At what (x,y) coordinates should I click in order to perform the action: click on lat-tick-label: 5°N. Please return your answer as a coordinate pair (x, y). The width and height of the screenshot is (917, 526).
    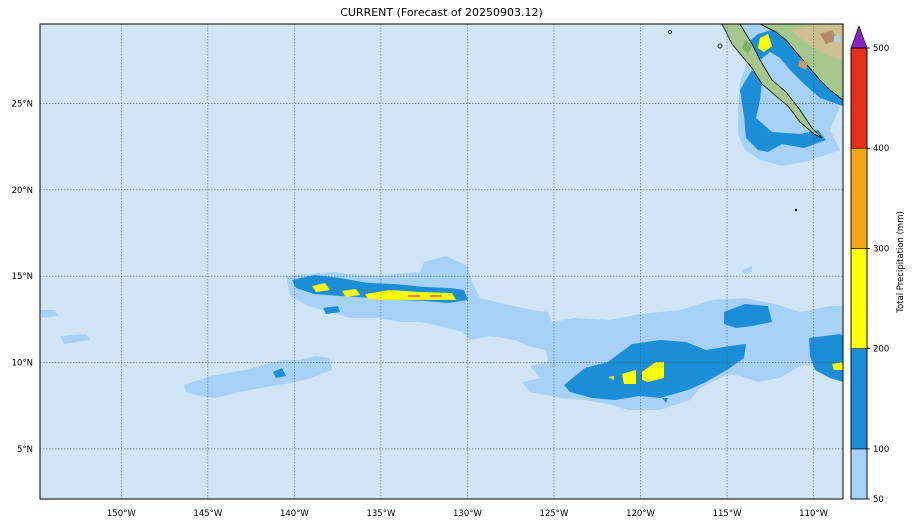
    Looking at the image, I should click on (25, 450).